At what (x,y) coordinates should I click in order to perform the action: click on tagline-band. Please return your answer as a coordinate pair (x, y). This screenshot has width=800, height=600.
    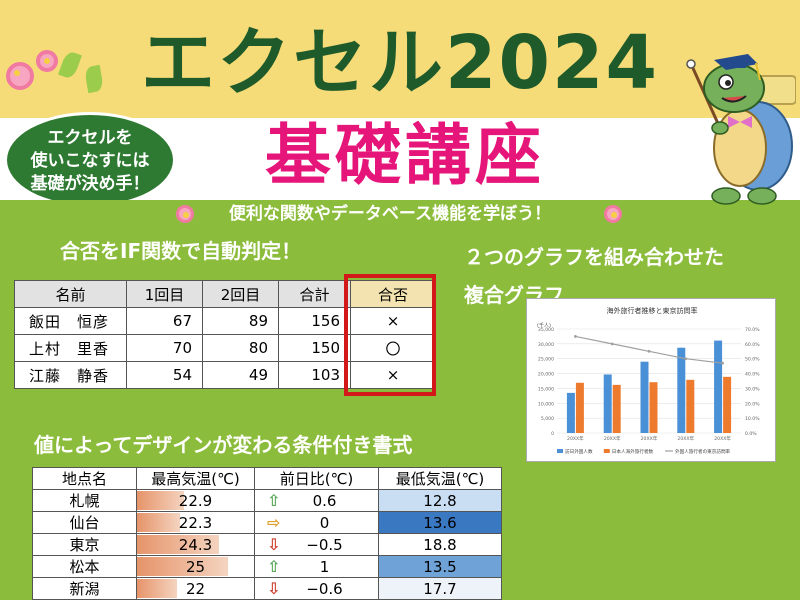
    Looking at the image, I should click on (400, 214).